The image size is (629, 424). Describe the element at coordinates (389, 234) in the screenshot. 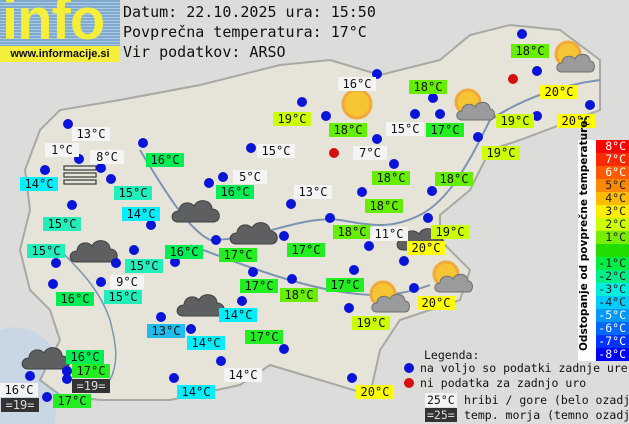

I see `mountain-temperature-label: 11°C` at that location.